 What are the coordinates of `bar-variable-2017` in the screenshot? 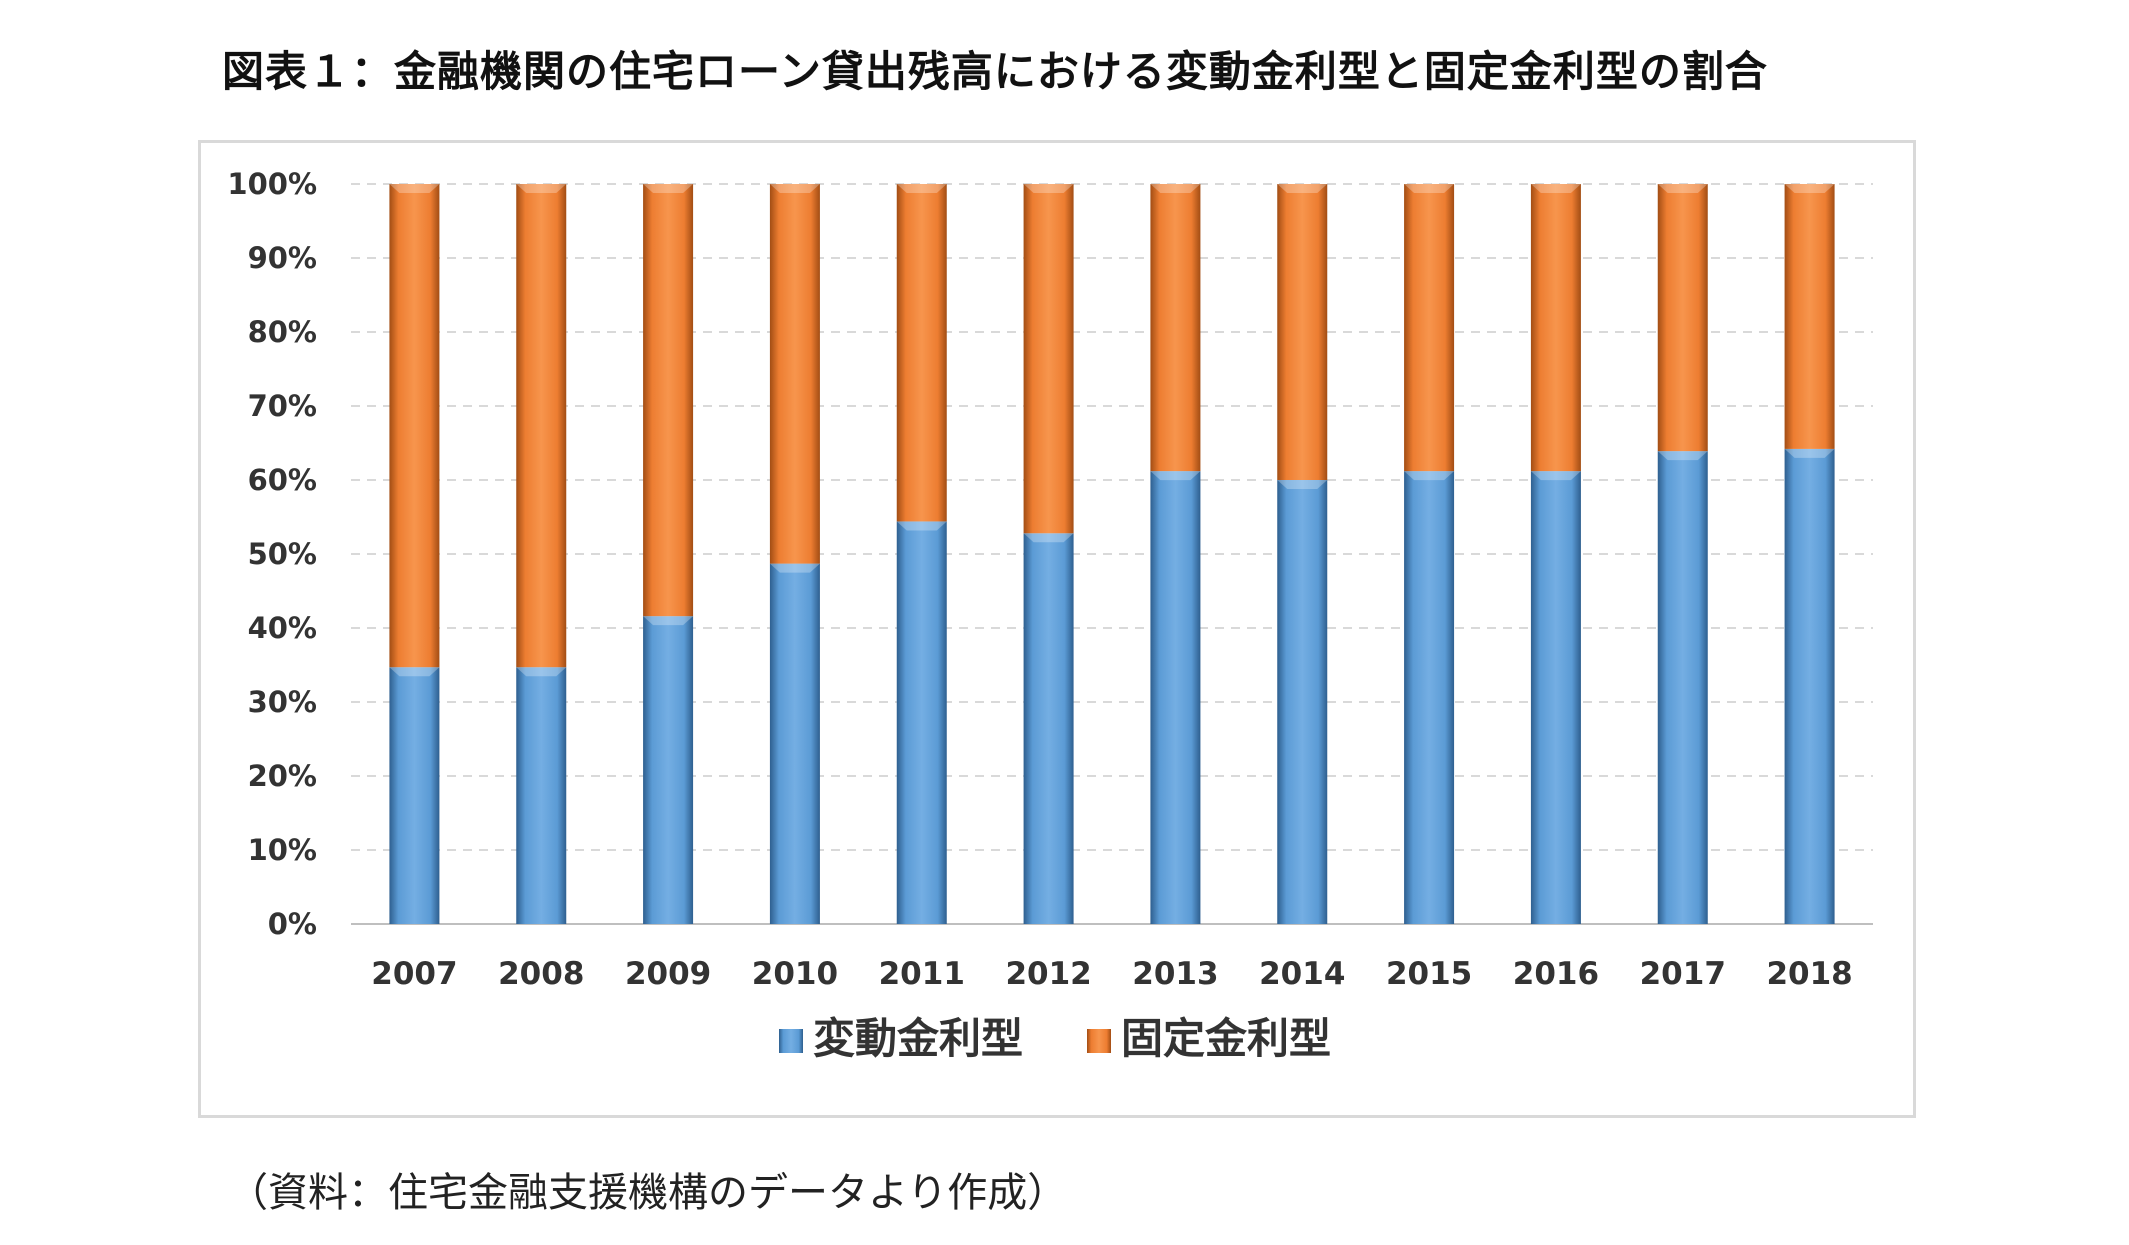 It's located at (1682, 687).